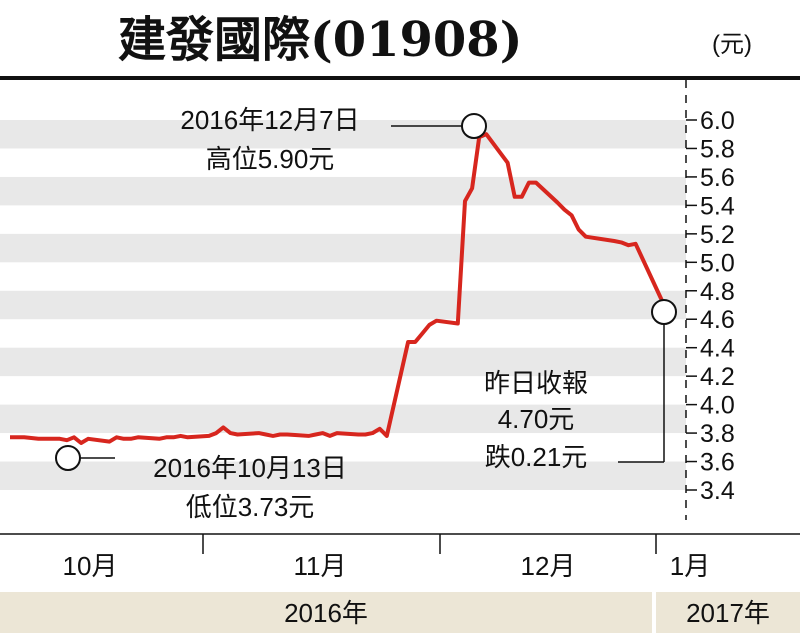 This screenshot has height=633, width=800. I want to click on year-label: 2017年, so click(728, 613).